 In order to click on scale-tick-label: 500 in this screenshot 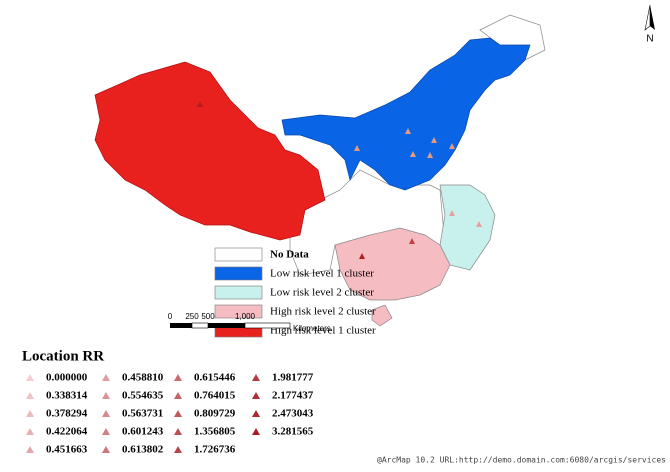, I will do `click(208, 316)`.